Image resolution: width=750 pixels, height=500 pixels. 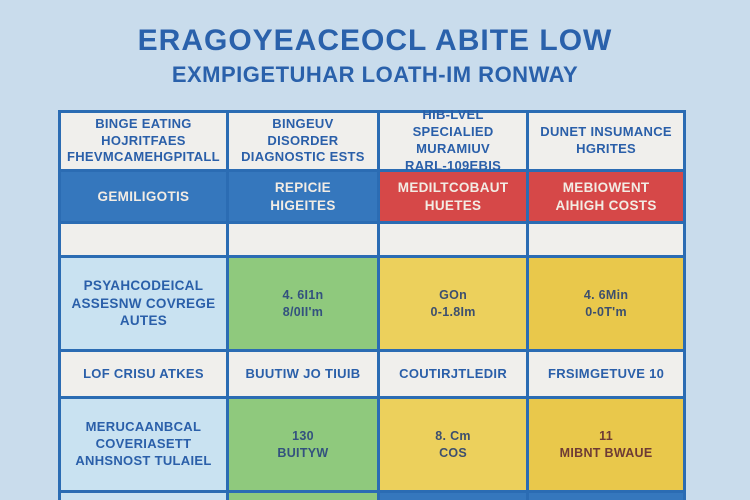 What do you see at coordinates (375, 74) in the screenshot?
I see `title-line-2: EXMPIGETUHAR LOATH-IM RONWAY` at bounding box center [375, 74].